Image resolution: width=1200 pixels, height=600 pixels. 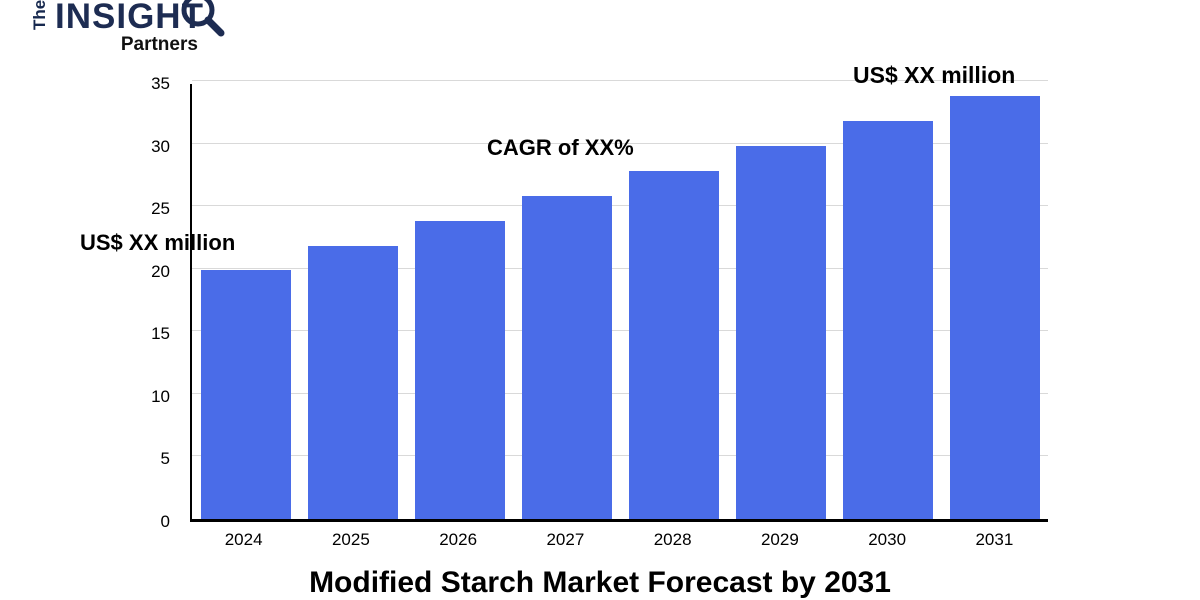 I want to click on x-tick-label: 2029, so click(x=779, y=539).